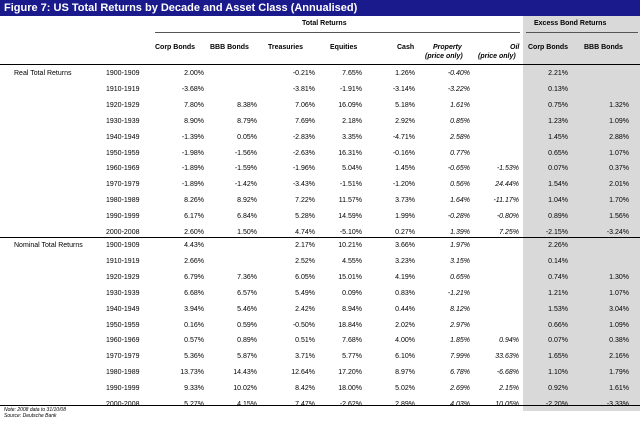 This screenshot has height=426, width=640. Describe the element at coordinates (247, 232) in the screenshot. I see `cell-bbb-bonds: 1.50%` at that location.